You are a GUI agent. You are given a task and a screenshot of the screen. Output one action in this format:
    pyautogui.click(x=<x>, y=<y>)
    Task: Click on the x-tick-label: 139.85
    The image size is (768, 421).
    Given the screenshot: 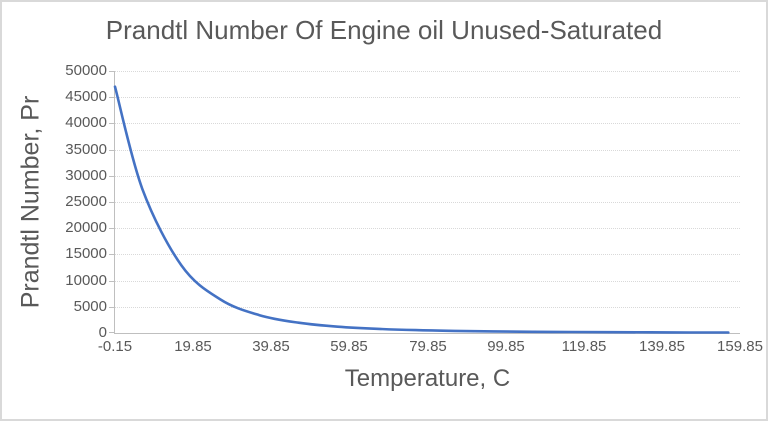 What is the action you would take?
    pyautogui.click(x=662, y=346)
    